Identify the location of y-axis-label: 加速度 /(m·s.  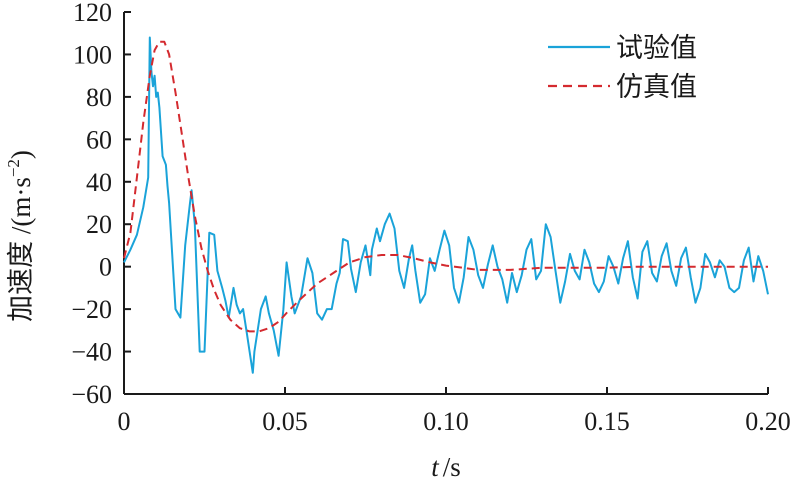
(21, 249).